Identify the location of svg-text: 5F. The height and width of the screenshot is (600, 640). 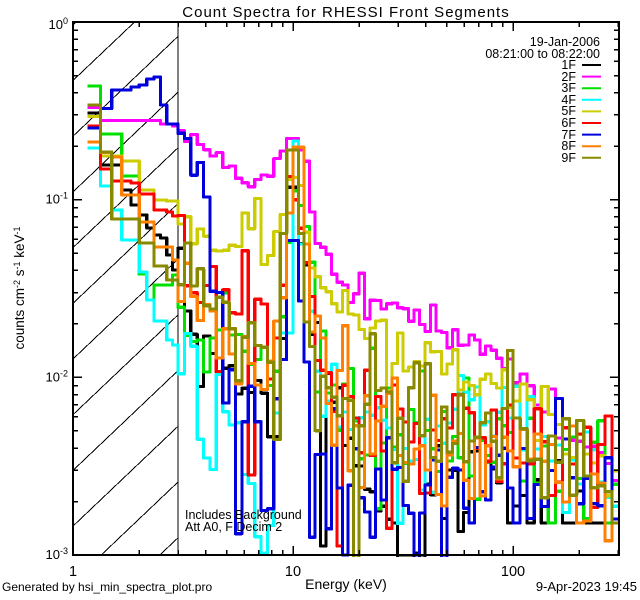
(568, 111).